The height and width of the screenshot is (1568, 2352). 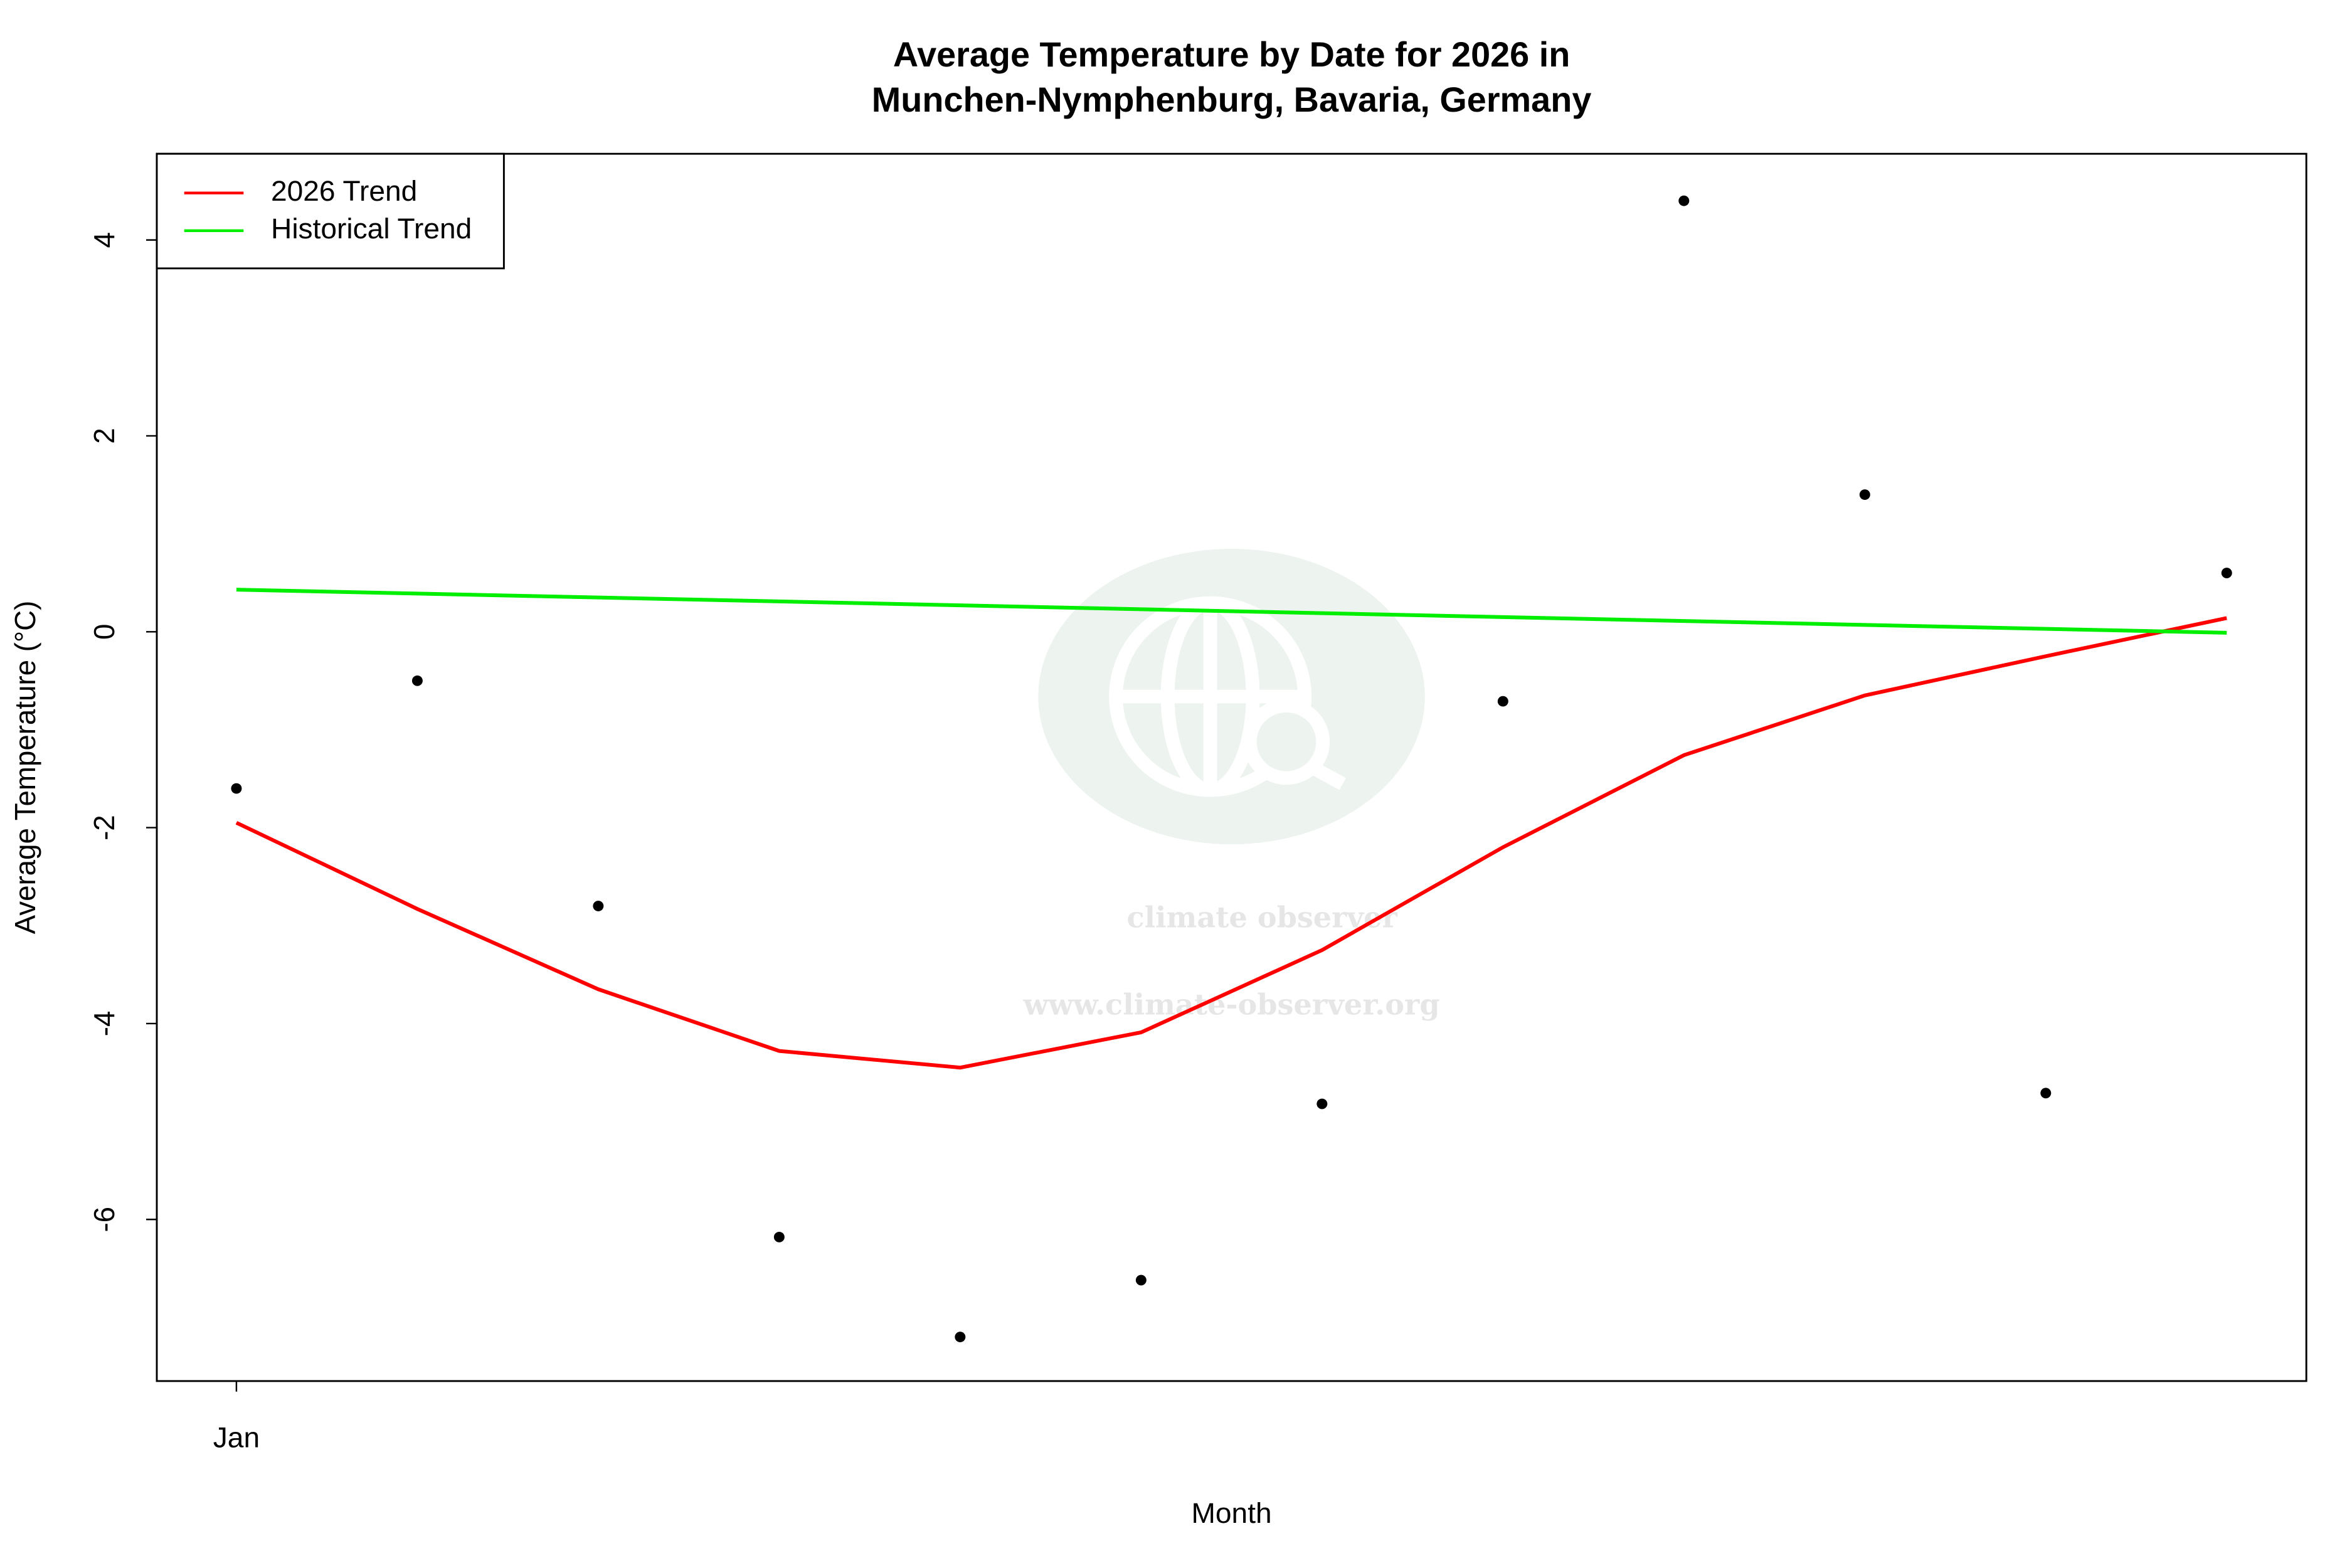 What do you see at coordinates (104, 632) in the screenshot?
I see `y-tick-label: 0` at bounding box center [104, 632].